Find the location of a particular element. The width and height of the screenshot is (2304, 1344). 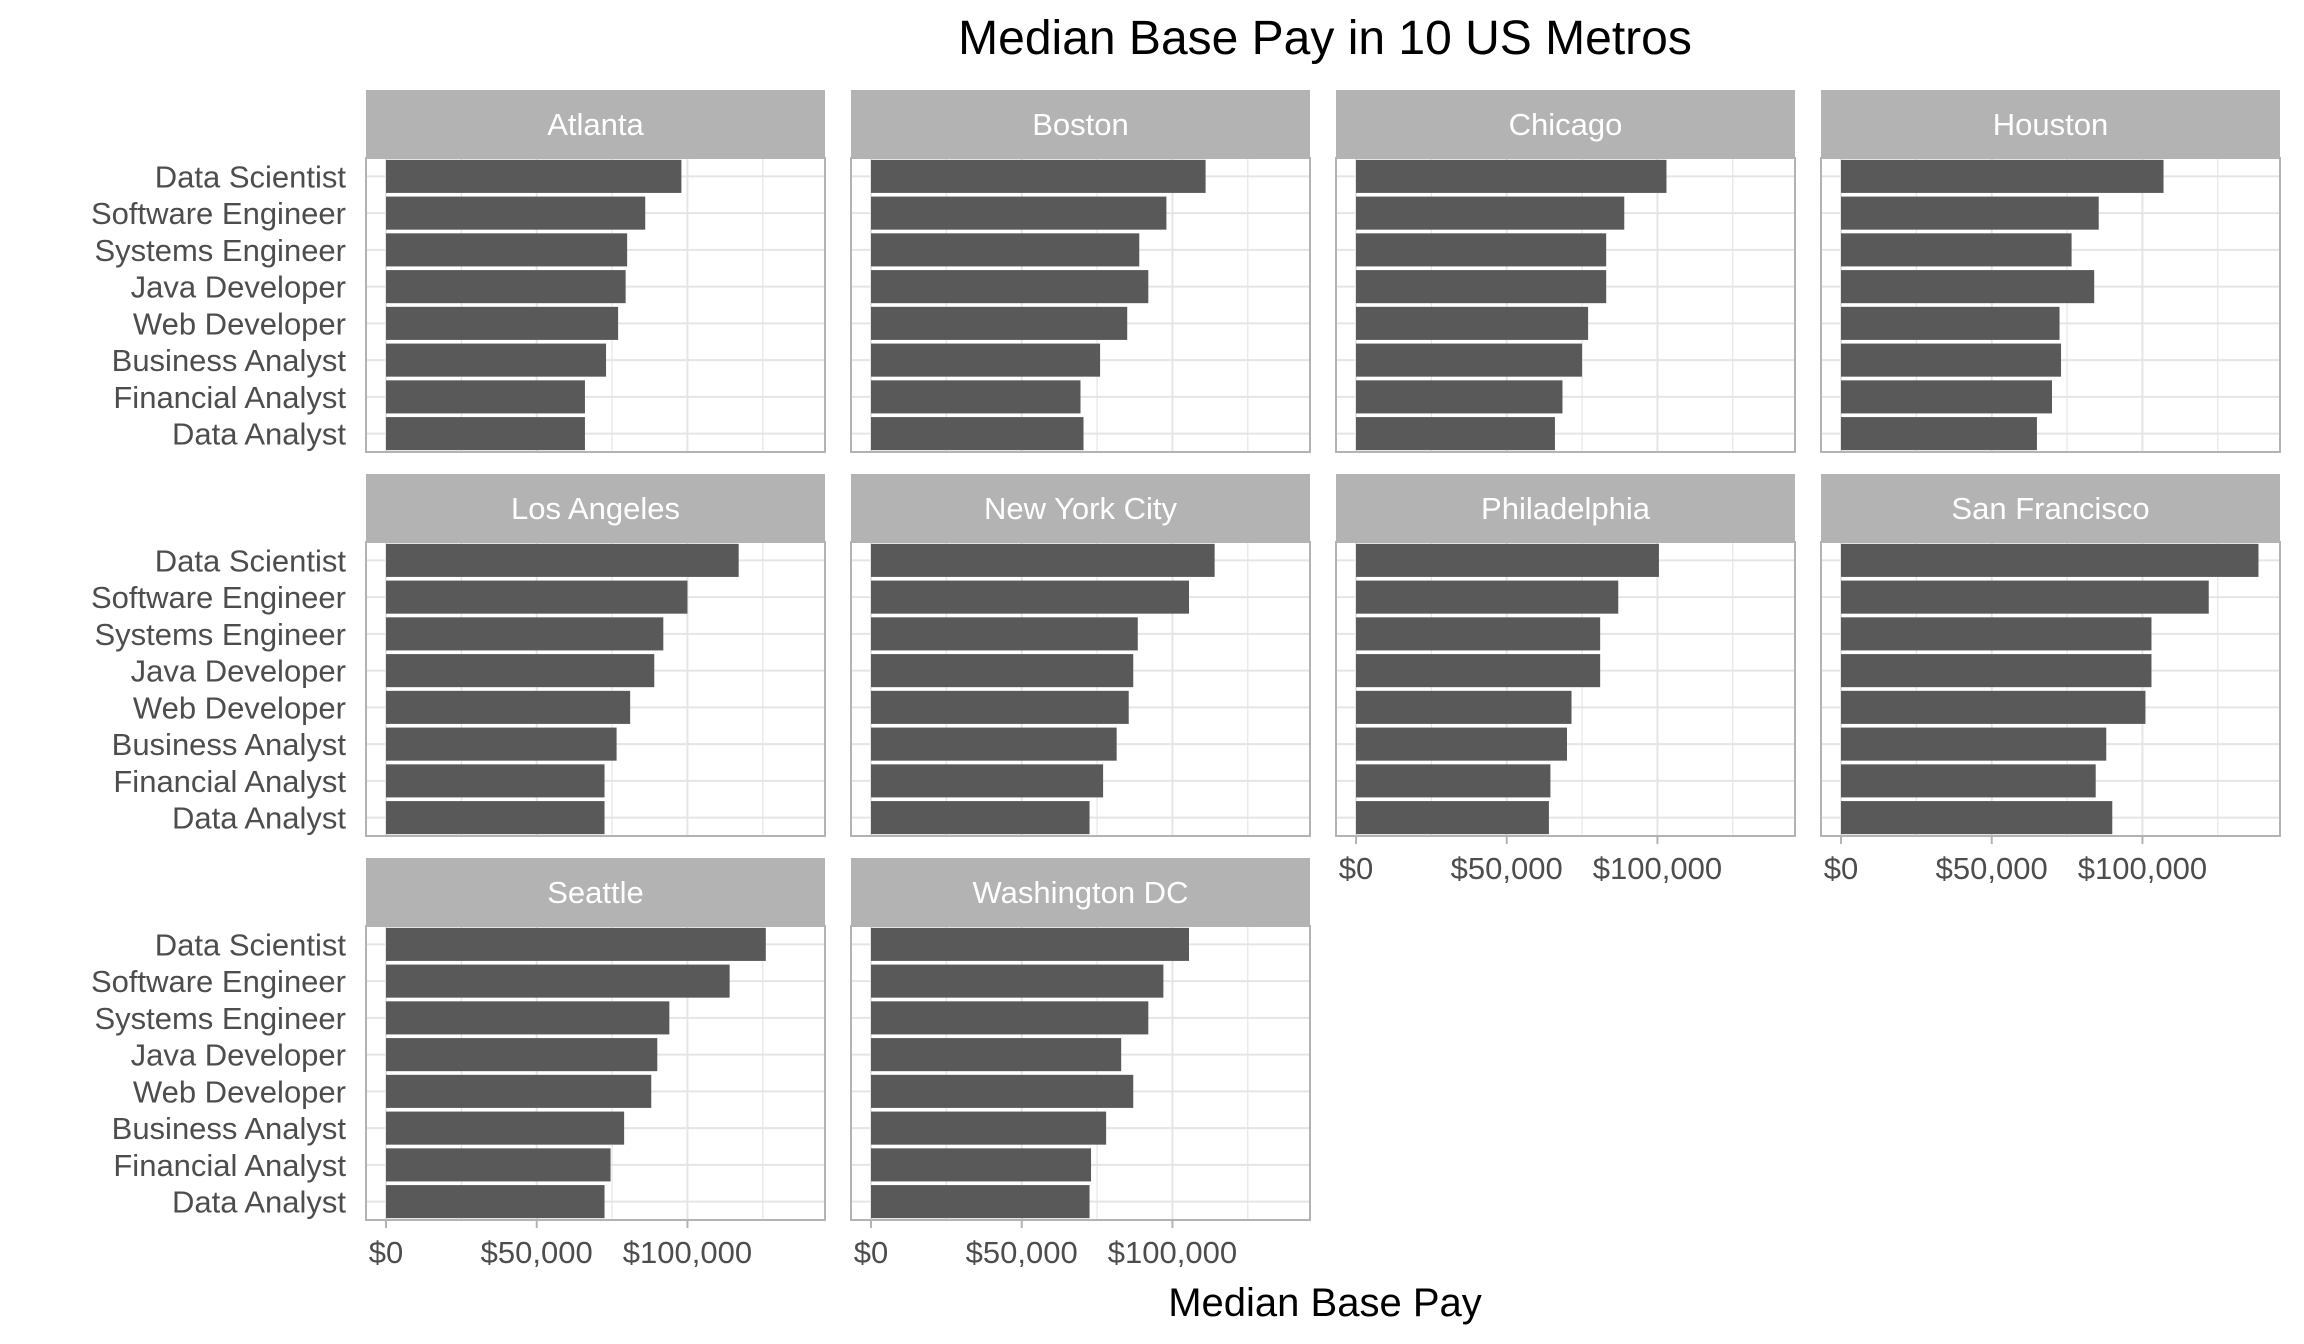

facet-new-york-city: New York City is located at coordinates (1080, 655).